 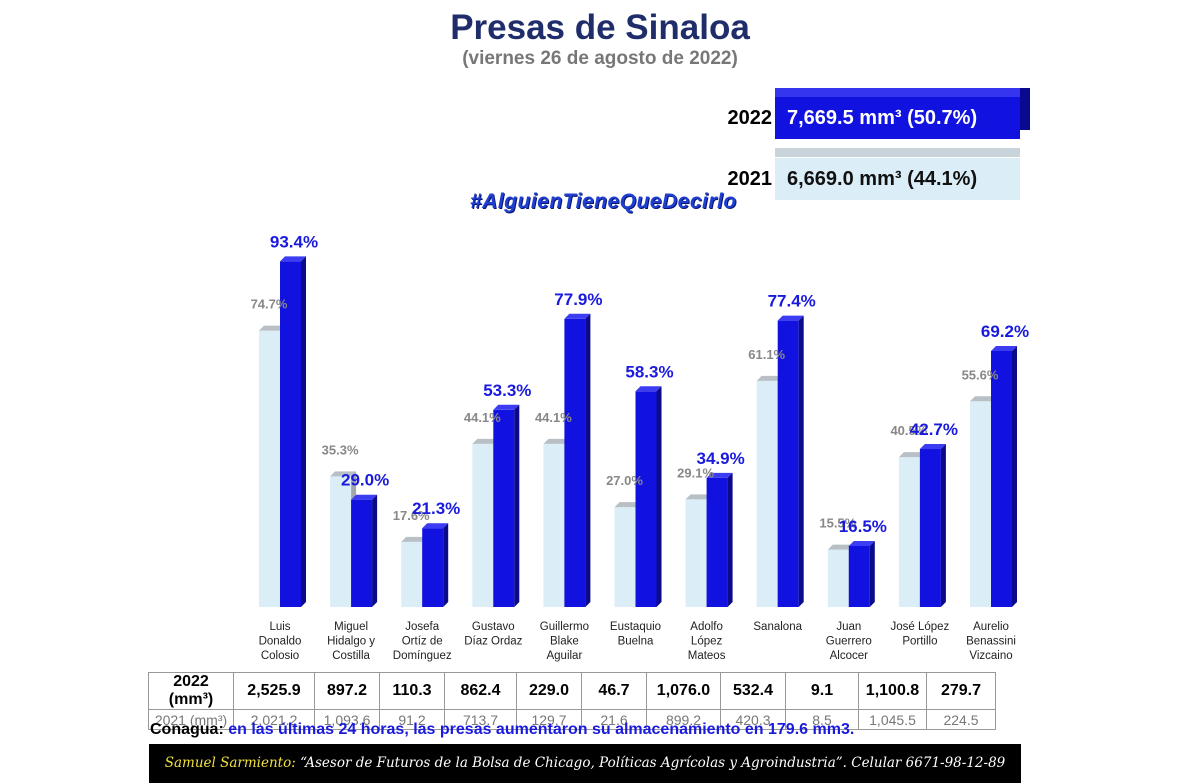 I want to click on bar-2022-5-top, so click(x=648, y=389).